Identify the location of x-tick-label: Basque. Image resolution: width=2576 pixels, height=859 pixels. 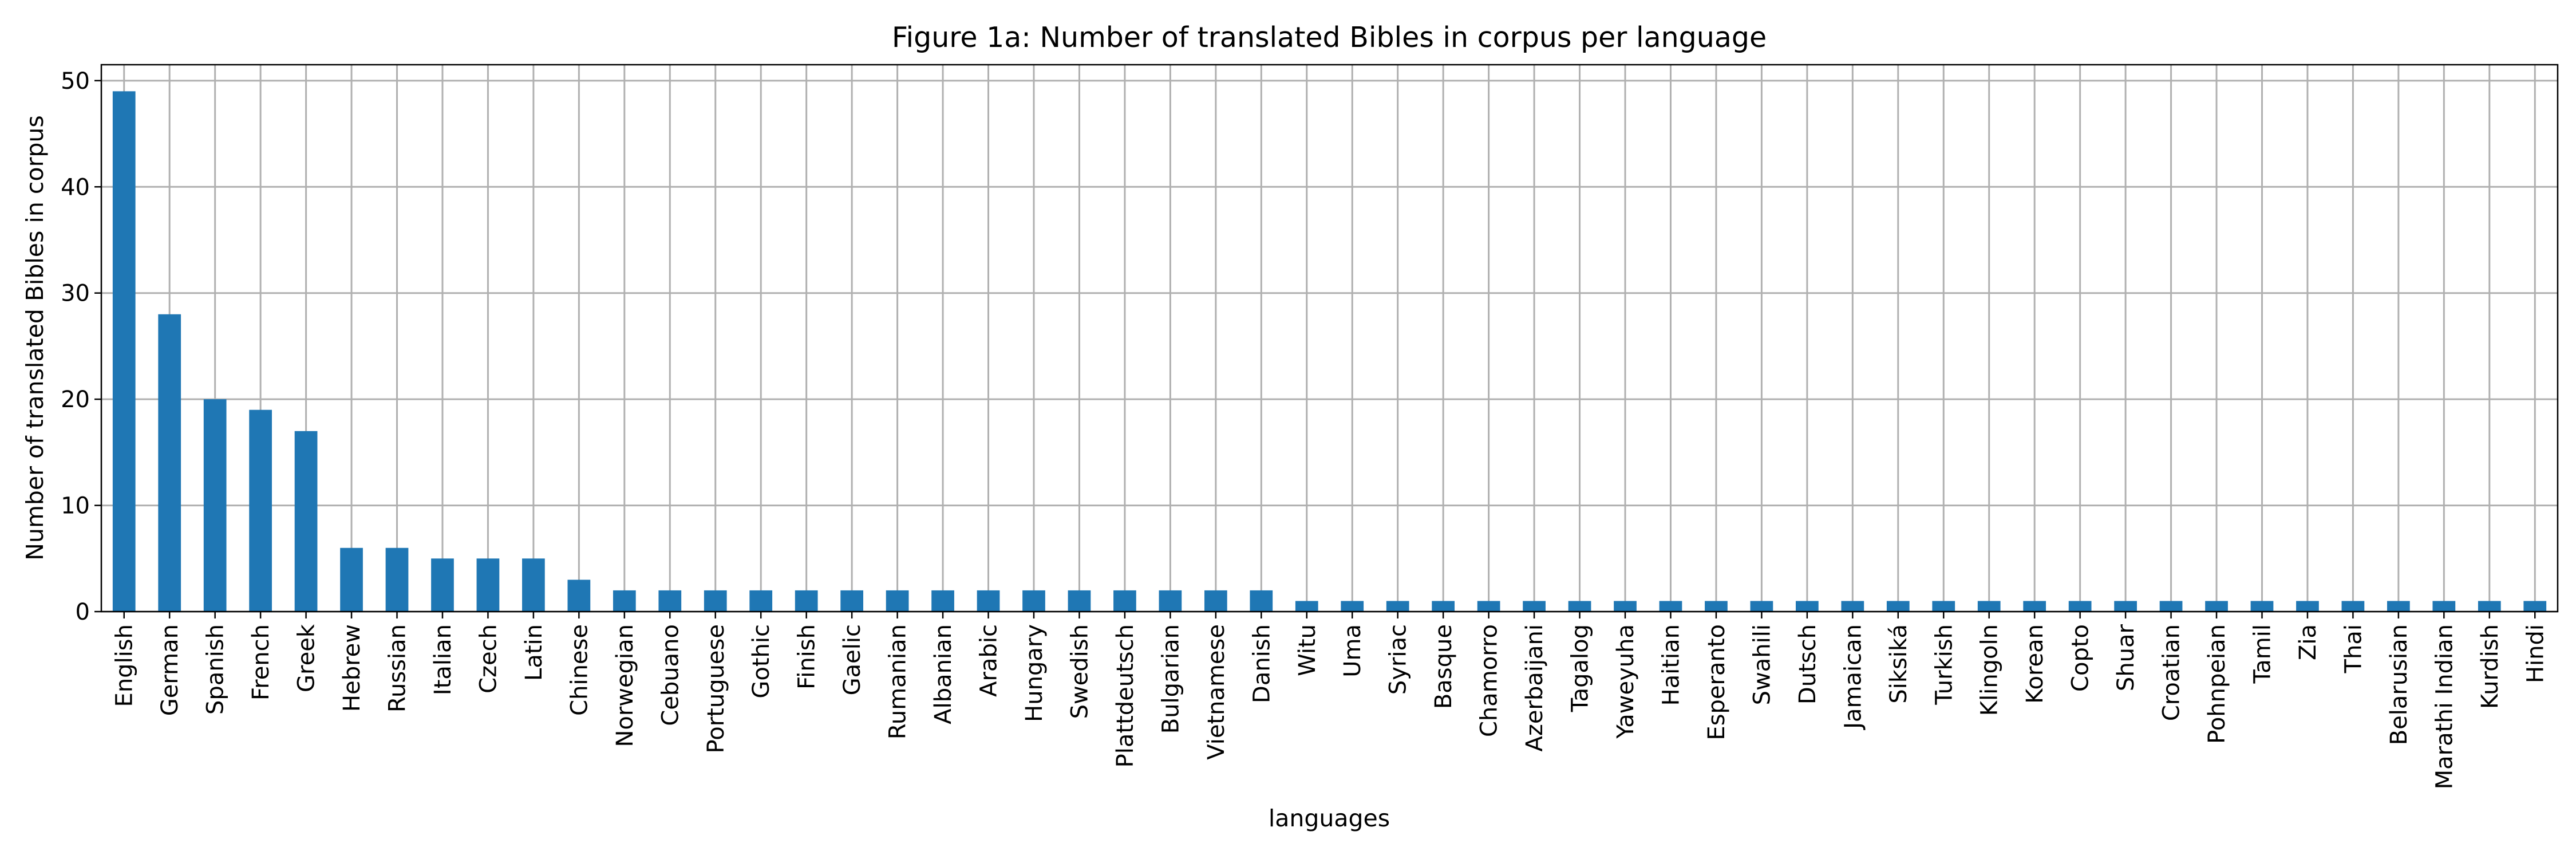
(1444, 666).